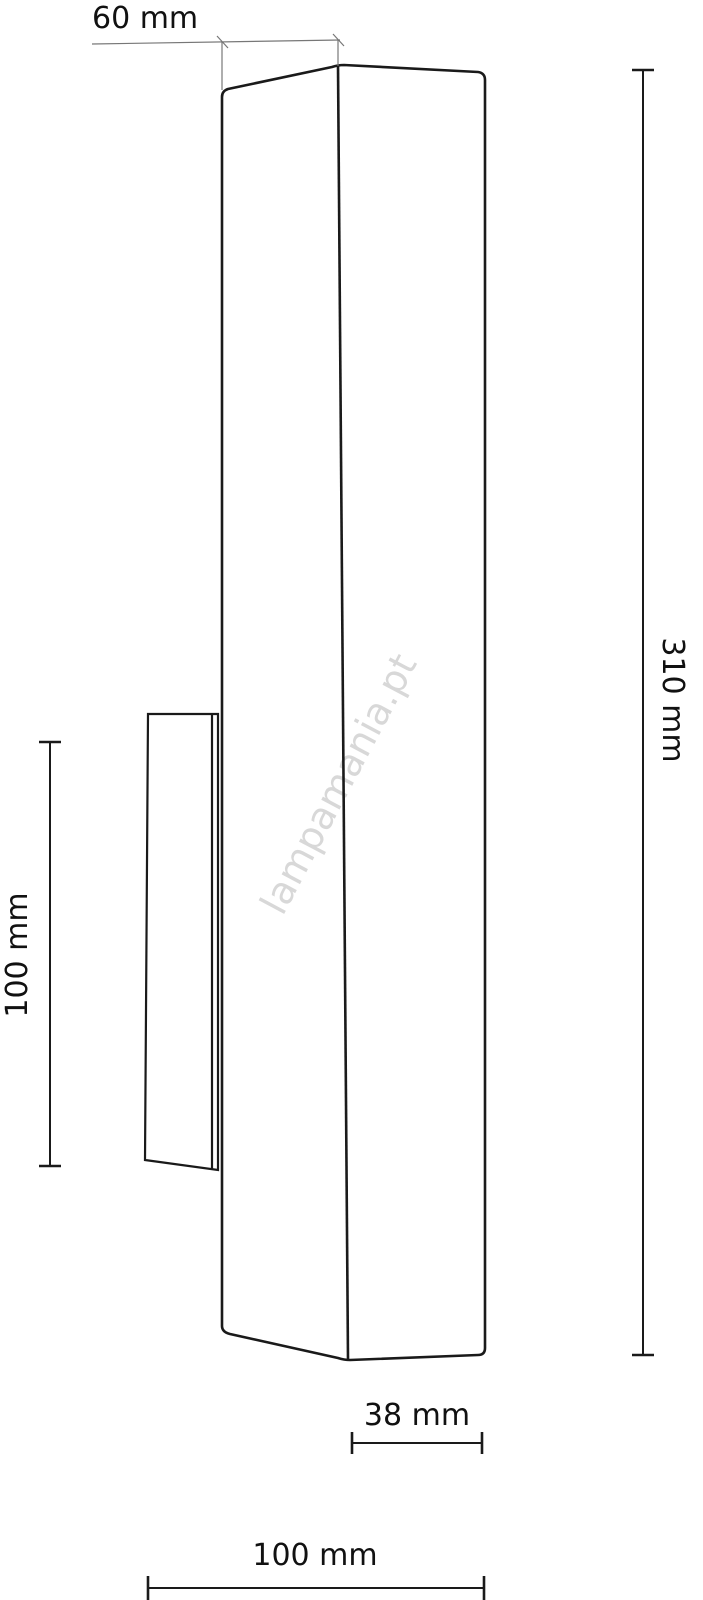  I want to click on bracket-outline, so click(181, 942).